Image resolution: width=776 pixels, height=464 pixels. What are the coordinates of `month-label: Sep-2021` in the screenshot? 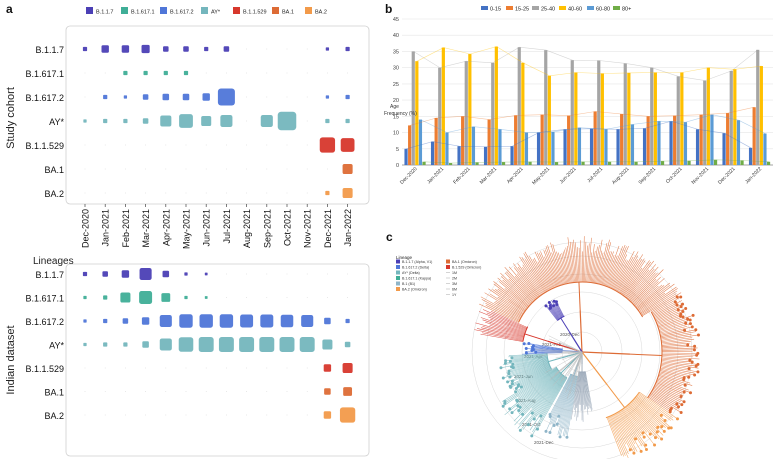 It's located at (267, 228).